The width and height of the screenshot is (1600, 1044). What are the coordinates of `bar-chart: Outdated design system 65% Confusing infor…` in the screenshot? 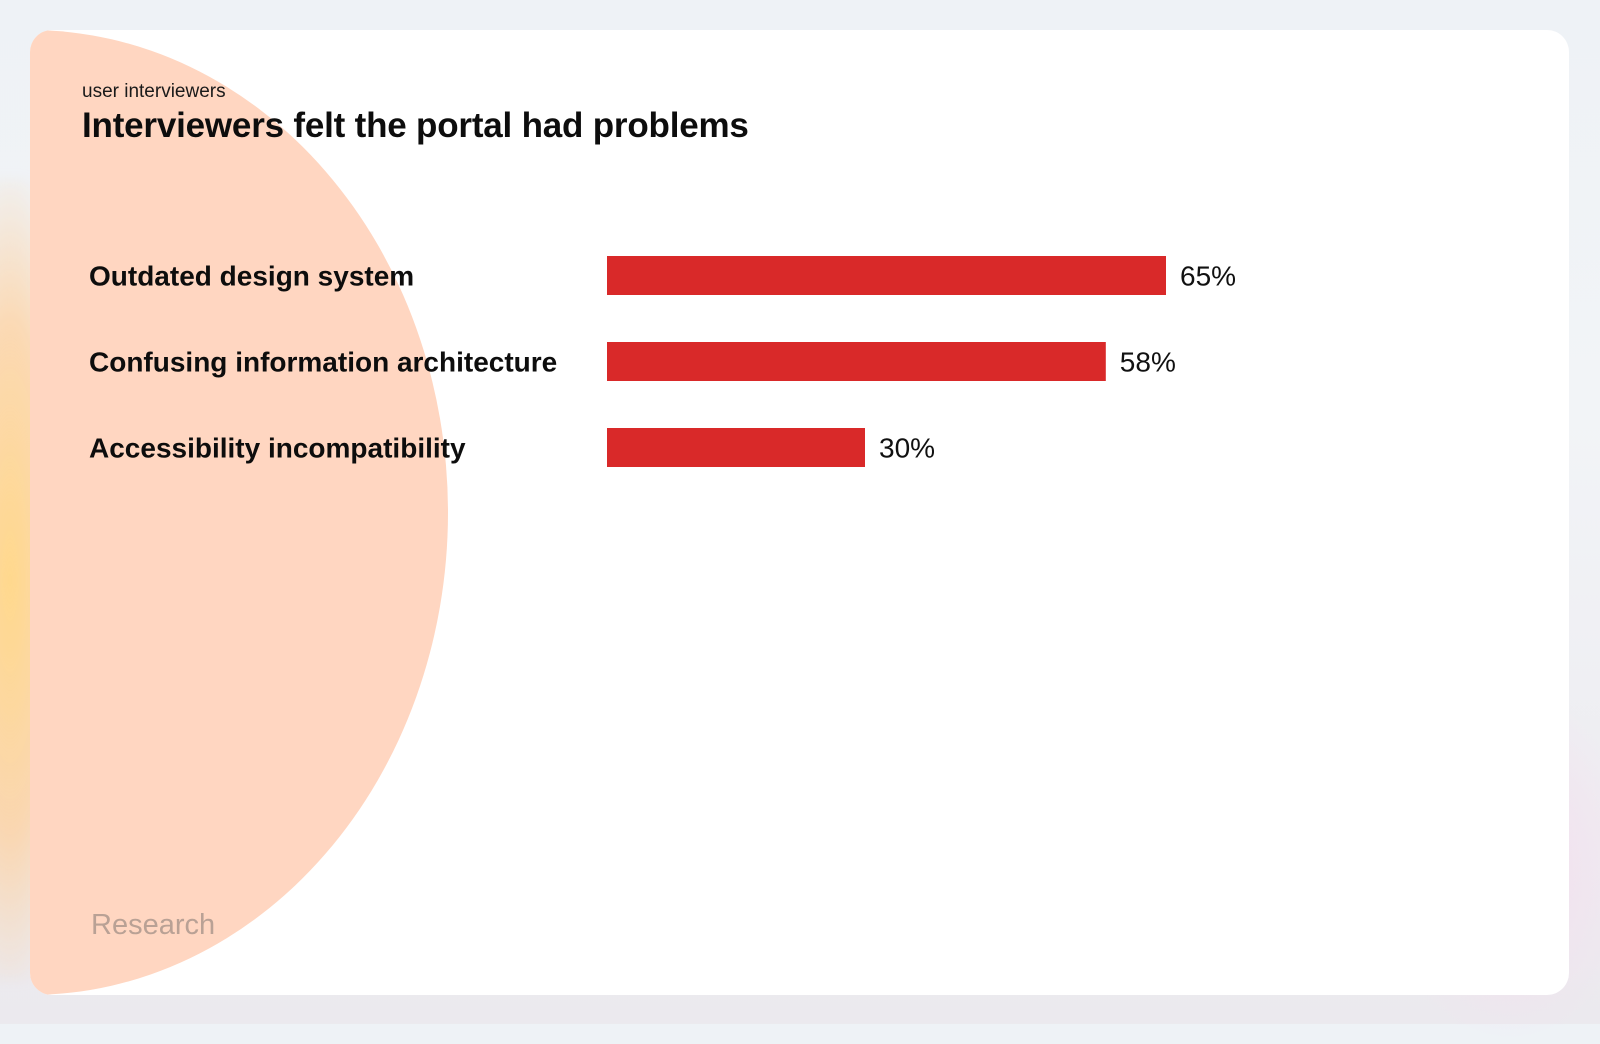 It's located at (662, 361).